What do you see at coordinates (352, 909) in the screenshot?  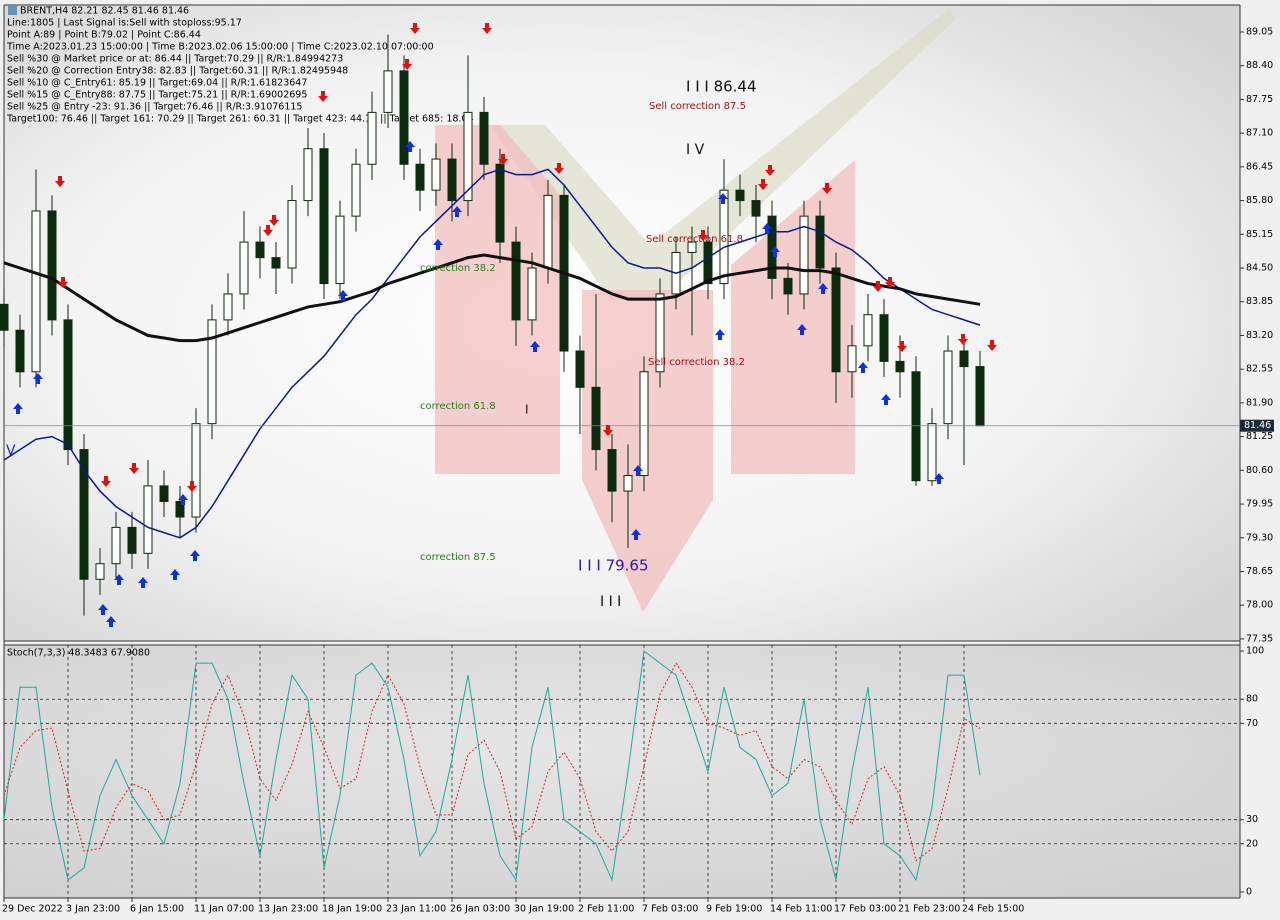 I see `x-tick-label: 18 Jan 19:00` at bounding box center [352, 909].